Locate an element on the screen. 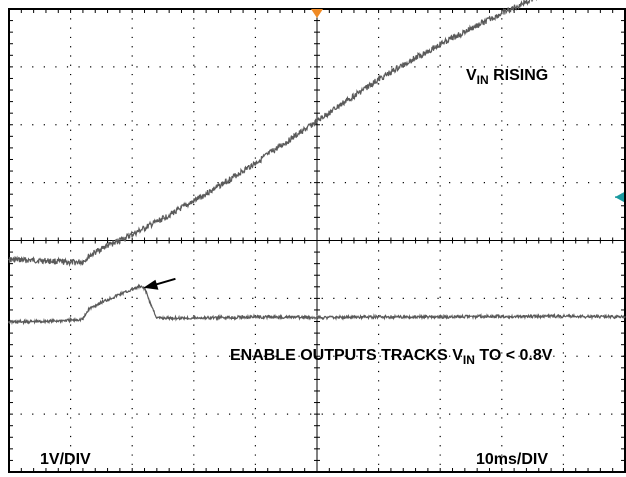 The height and width of the screenshot is (477, 626). time-per-div-label: 10ms/DIV is located at coordinates (512, 459).